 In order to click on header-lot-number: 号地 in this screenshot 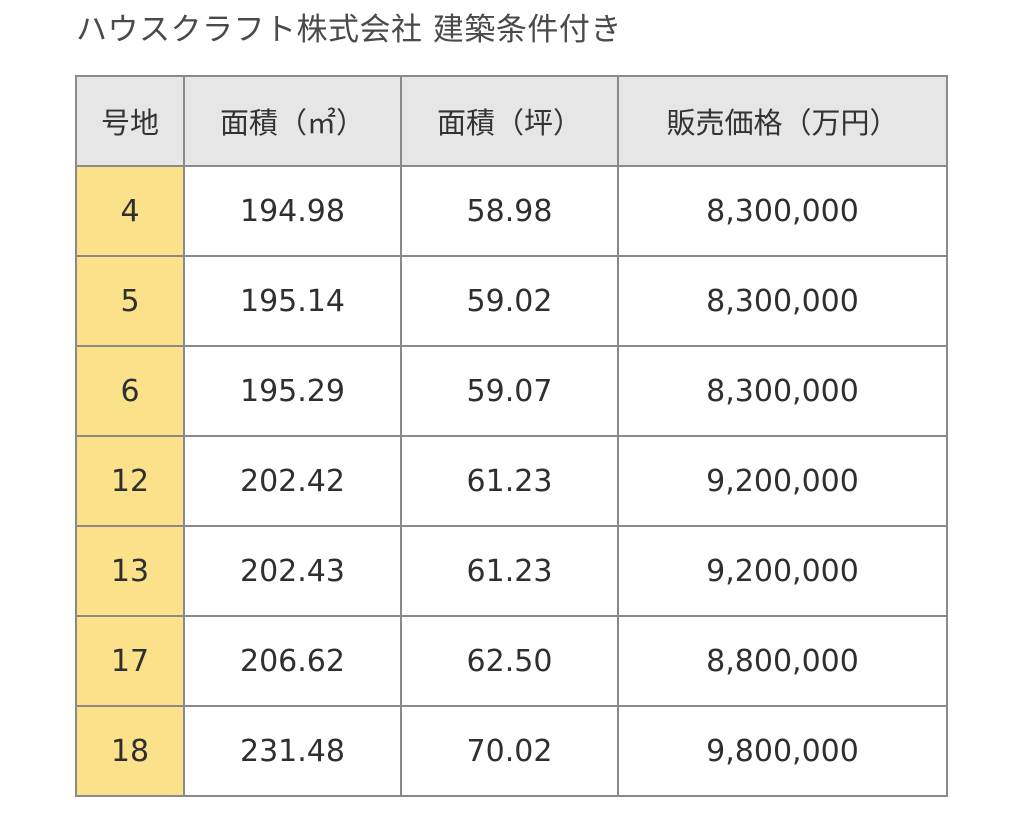, I will do `click(130, 121)`.